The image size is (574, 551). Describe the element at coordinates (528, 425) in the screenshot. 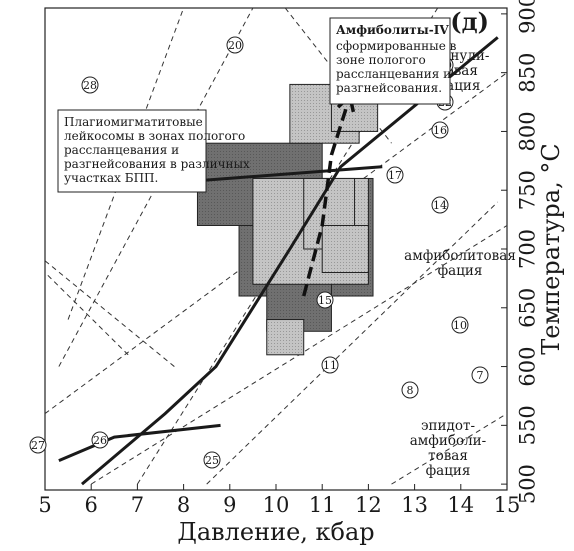

I see `y-tick-label-550: 550` at that location.